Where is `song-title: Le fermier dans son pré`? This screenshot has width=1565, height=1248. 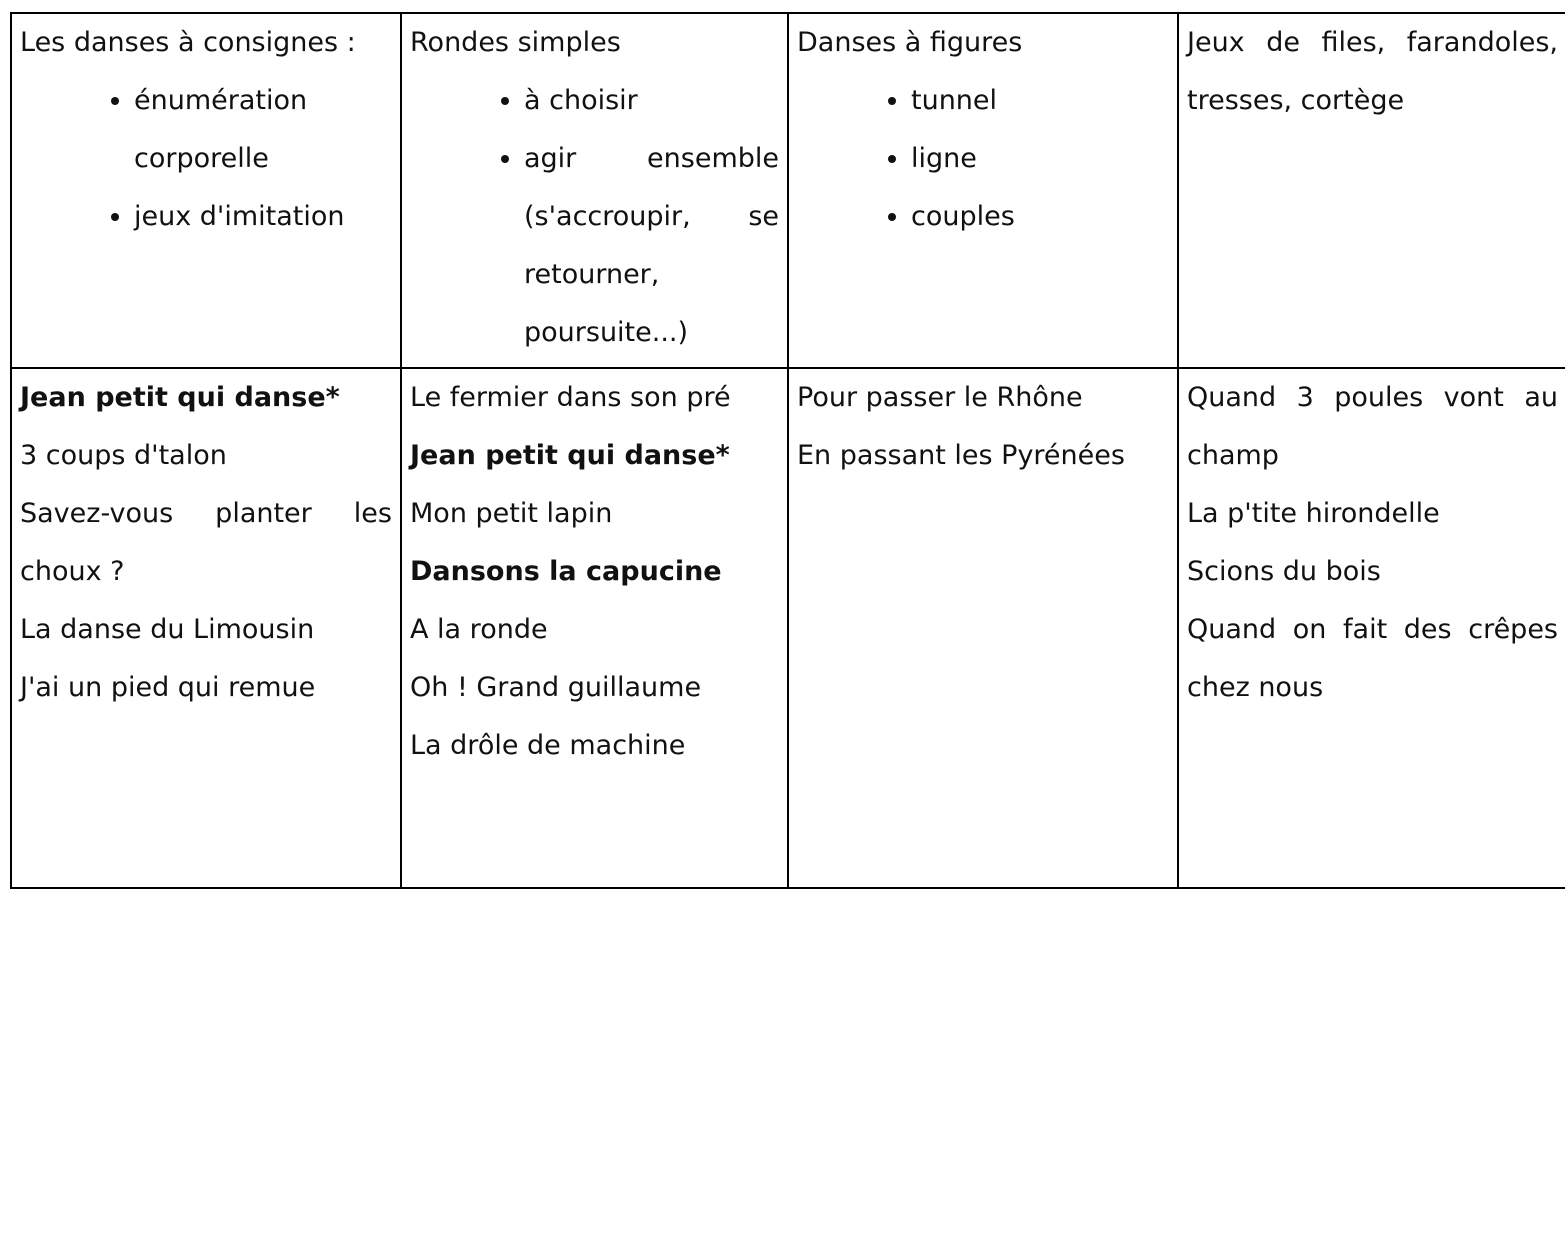 song-title: Le fermier dans son pré is located at coordinates (570, 397).